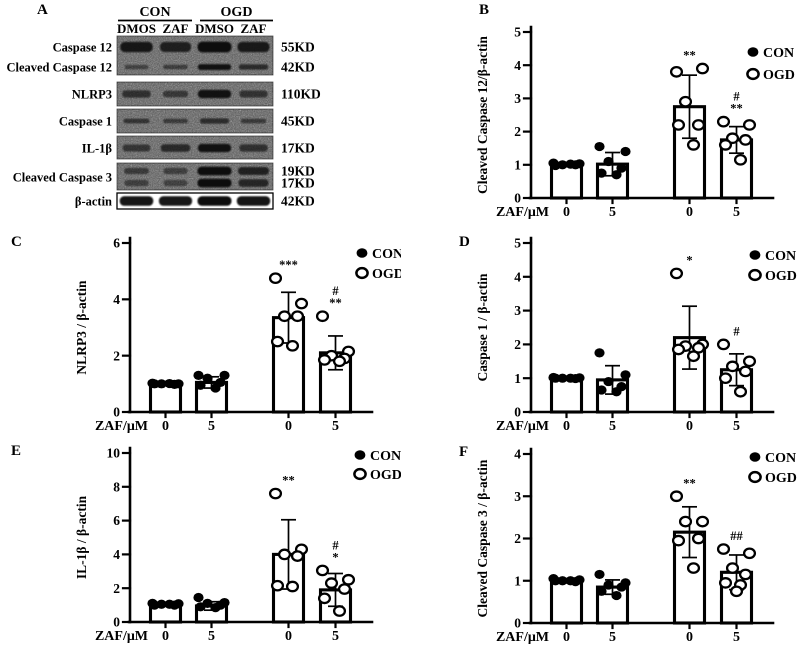 Image resolution: width=802 pixels, height=650 pixels. Describe the element at coordinates (116, 554) in the screenshot. I see `y-tick-label: 4` at that location.